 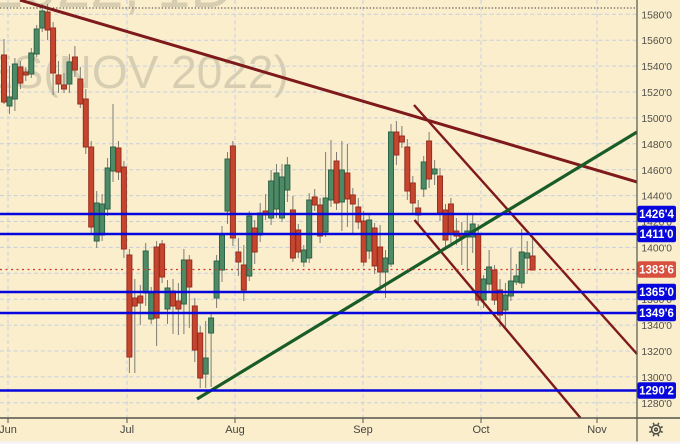 I want to click on svg-text: ES(NOV 2022), so click(x=144, y=72).